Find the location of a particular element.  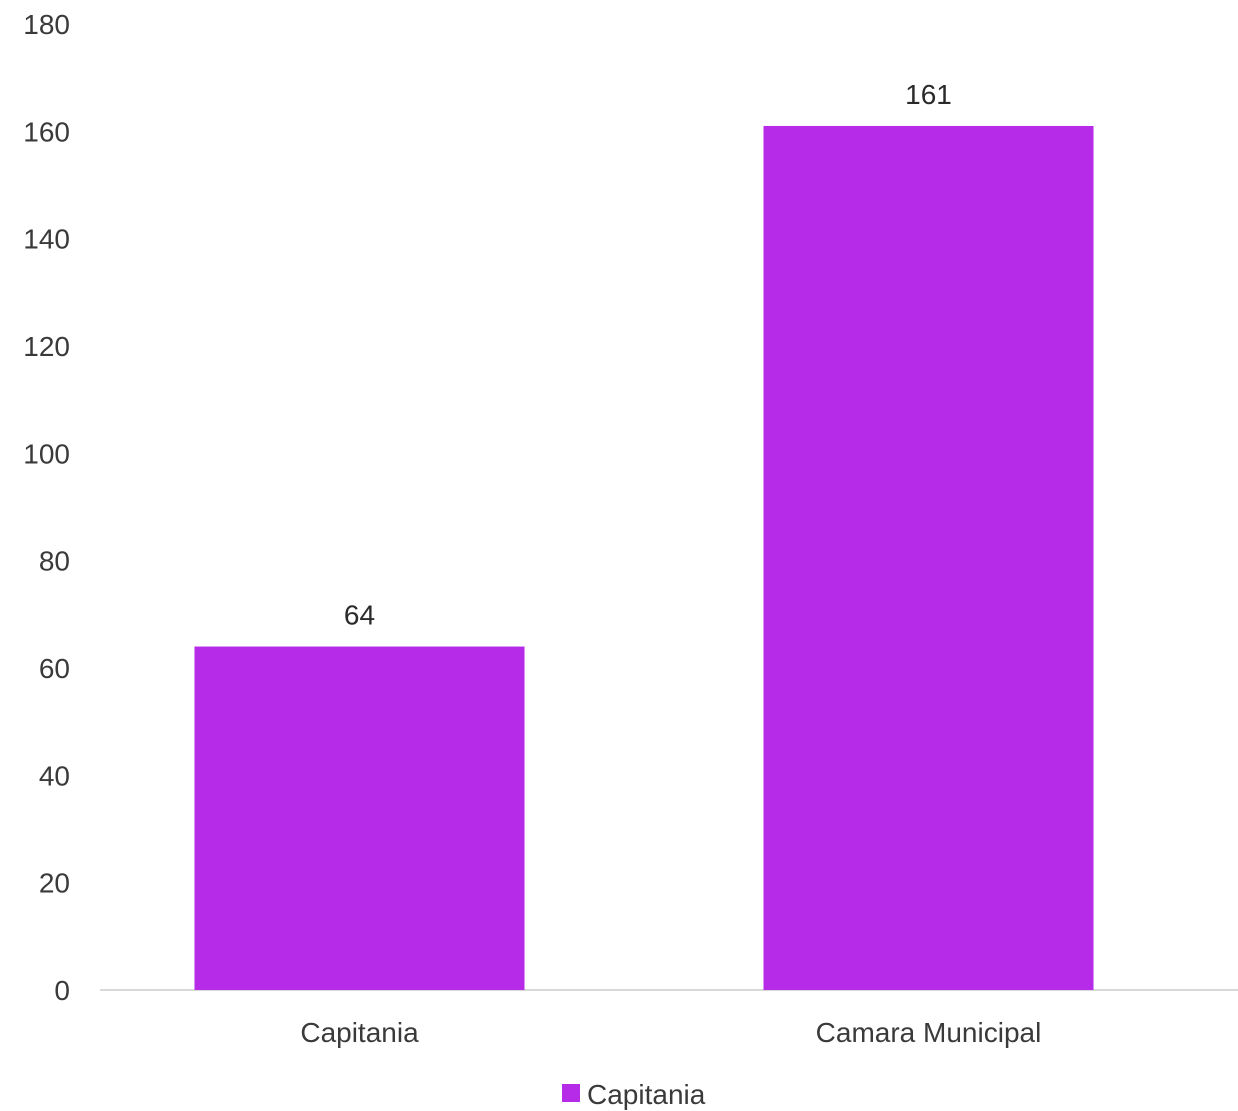

y-tick-label: 160 is located at coordinates (46, 131).